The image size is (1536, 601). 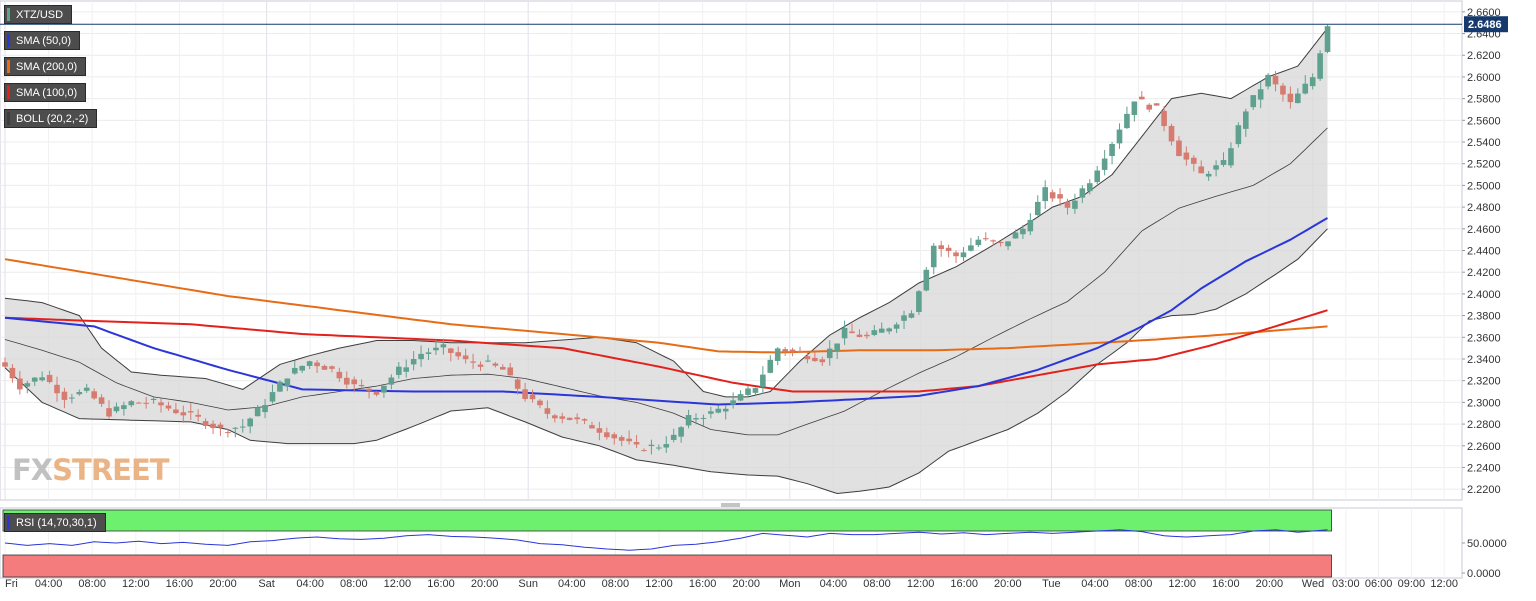 I want to click on x-tick-label: 03:00, so click(x=1346, y=584).